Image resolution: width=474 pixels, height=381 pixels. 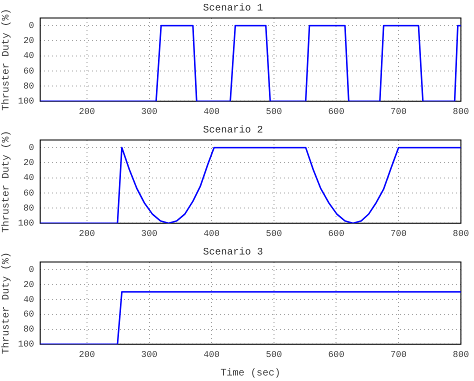 What do you see at coordinates (250, 374) in the screenshot?
I see `x-axis-title: Time (sec)` at bounding box center [250, 374].